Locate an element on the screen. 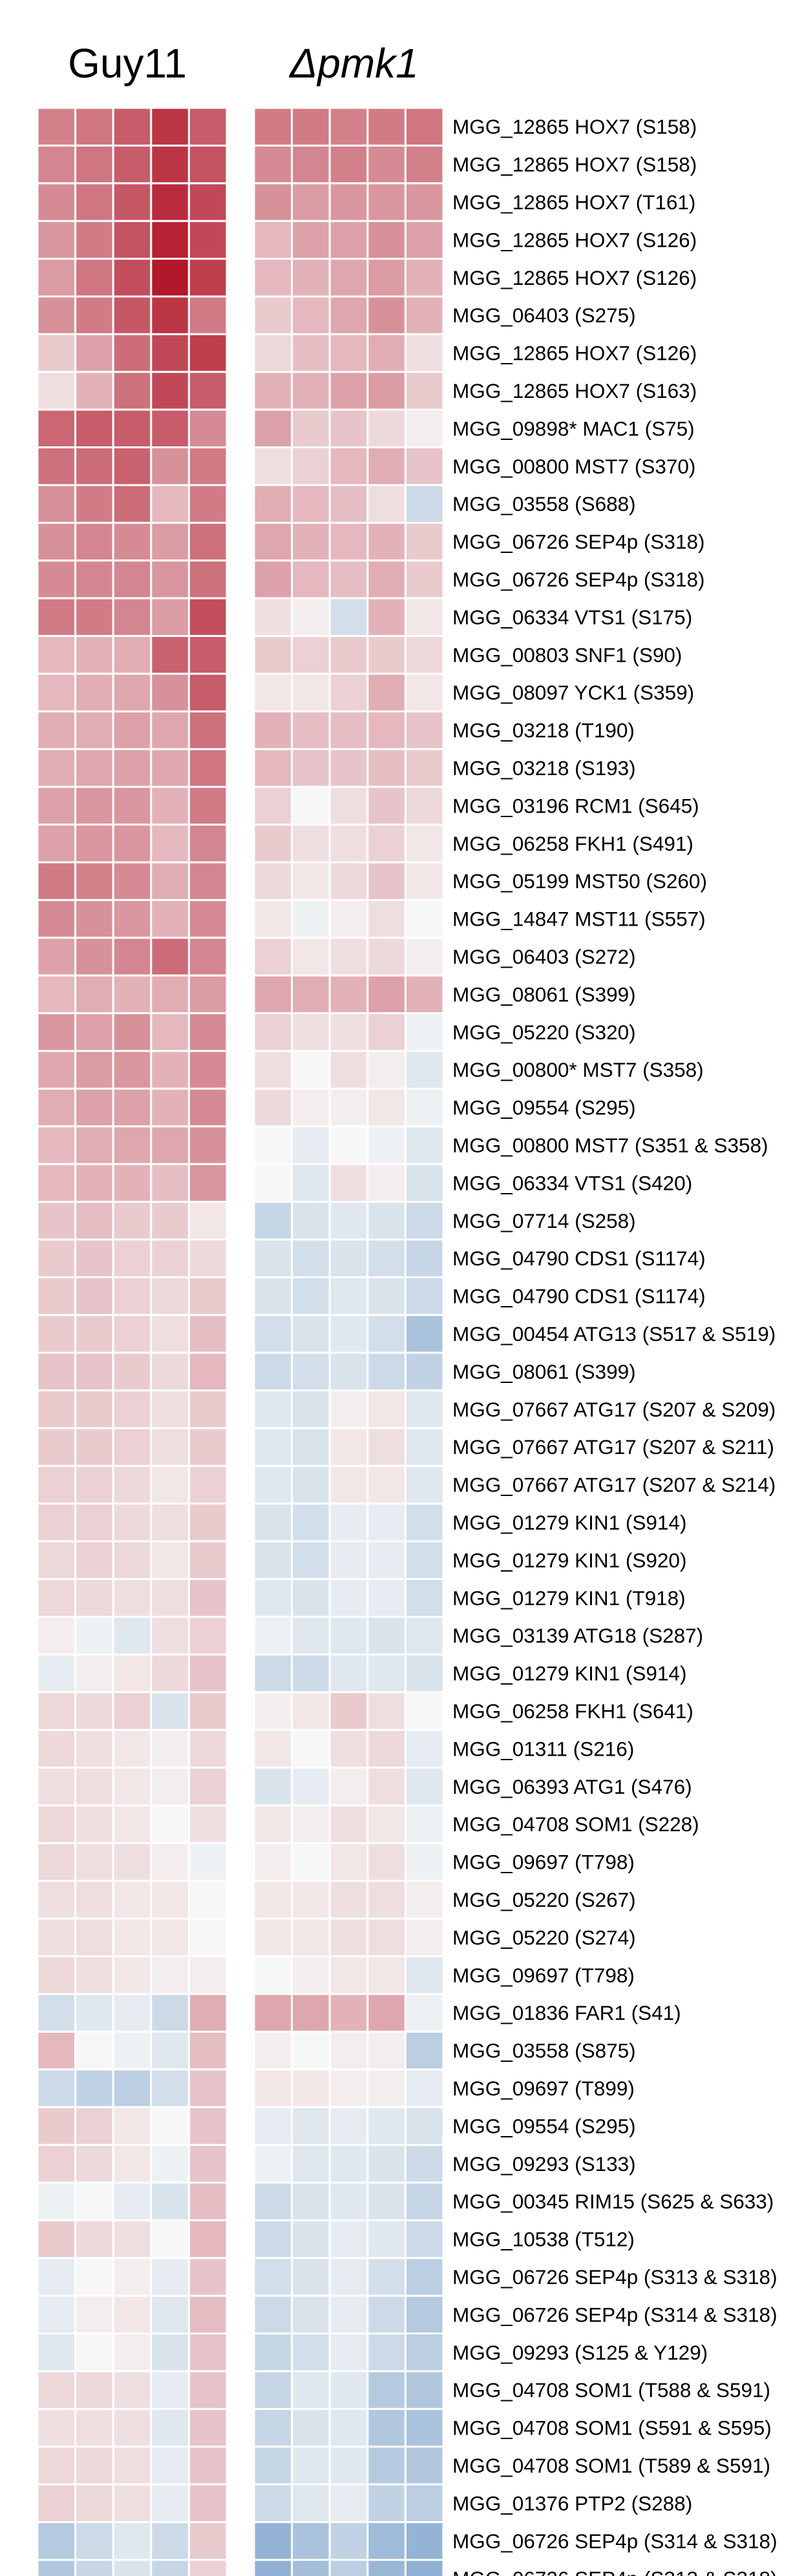  row-label: MGG_06726 SEP4p (S314 & S318) is located at coordinates (615, 2314).